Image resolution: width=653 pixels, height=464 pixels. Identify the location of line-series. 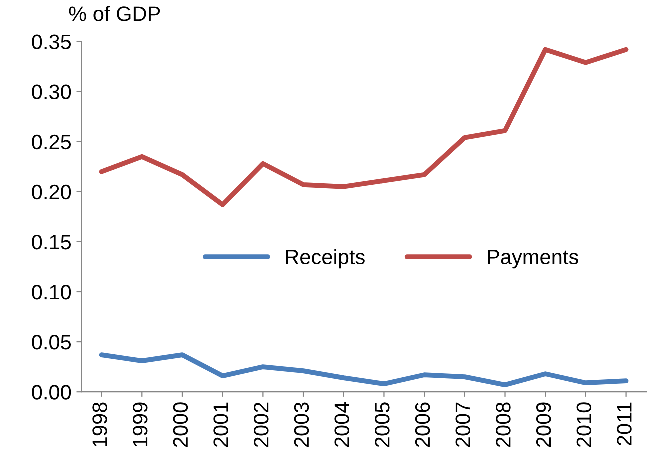
(364, 370).